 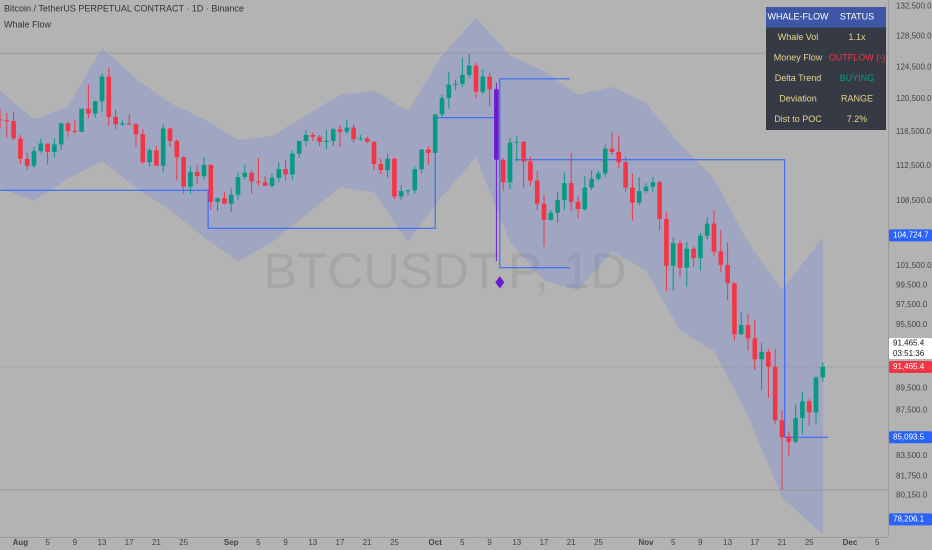 What do you see at coordinates (21, 542) in the screenshot?
I see `x-tick-label: Aug` at bounding box center [21, 542].